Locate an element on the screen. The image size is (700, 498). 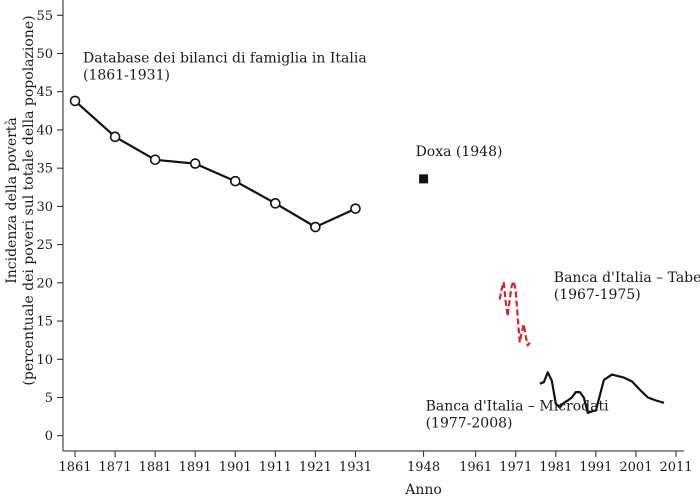
x-tick-label: 1981 is located at coordinates (555, 467).